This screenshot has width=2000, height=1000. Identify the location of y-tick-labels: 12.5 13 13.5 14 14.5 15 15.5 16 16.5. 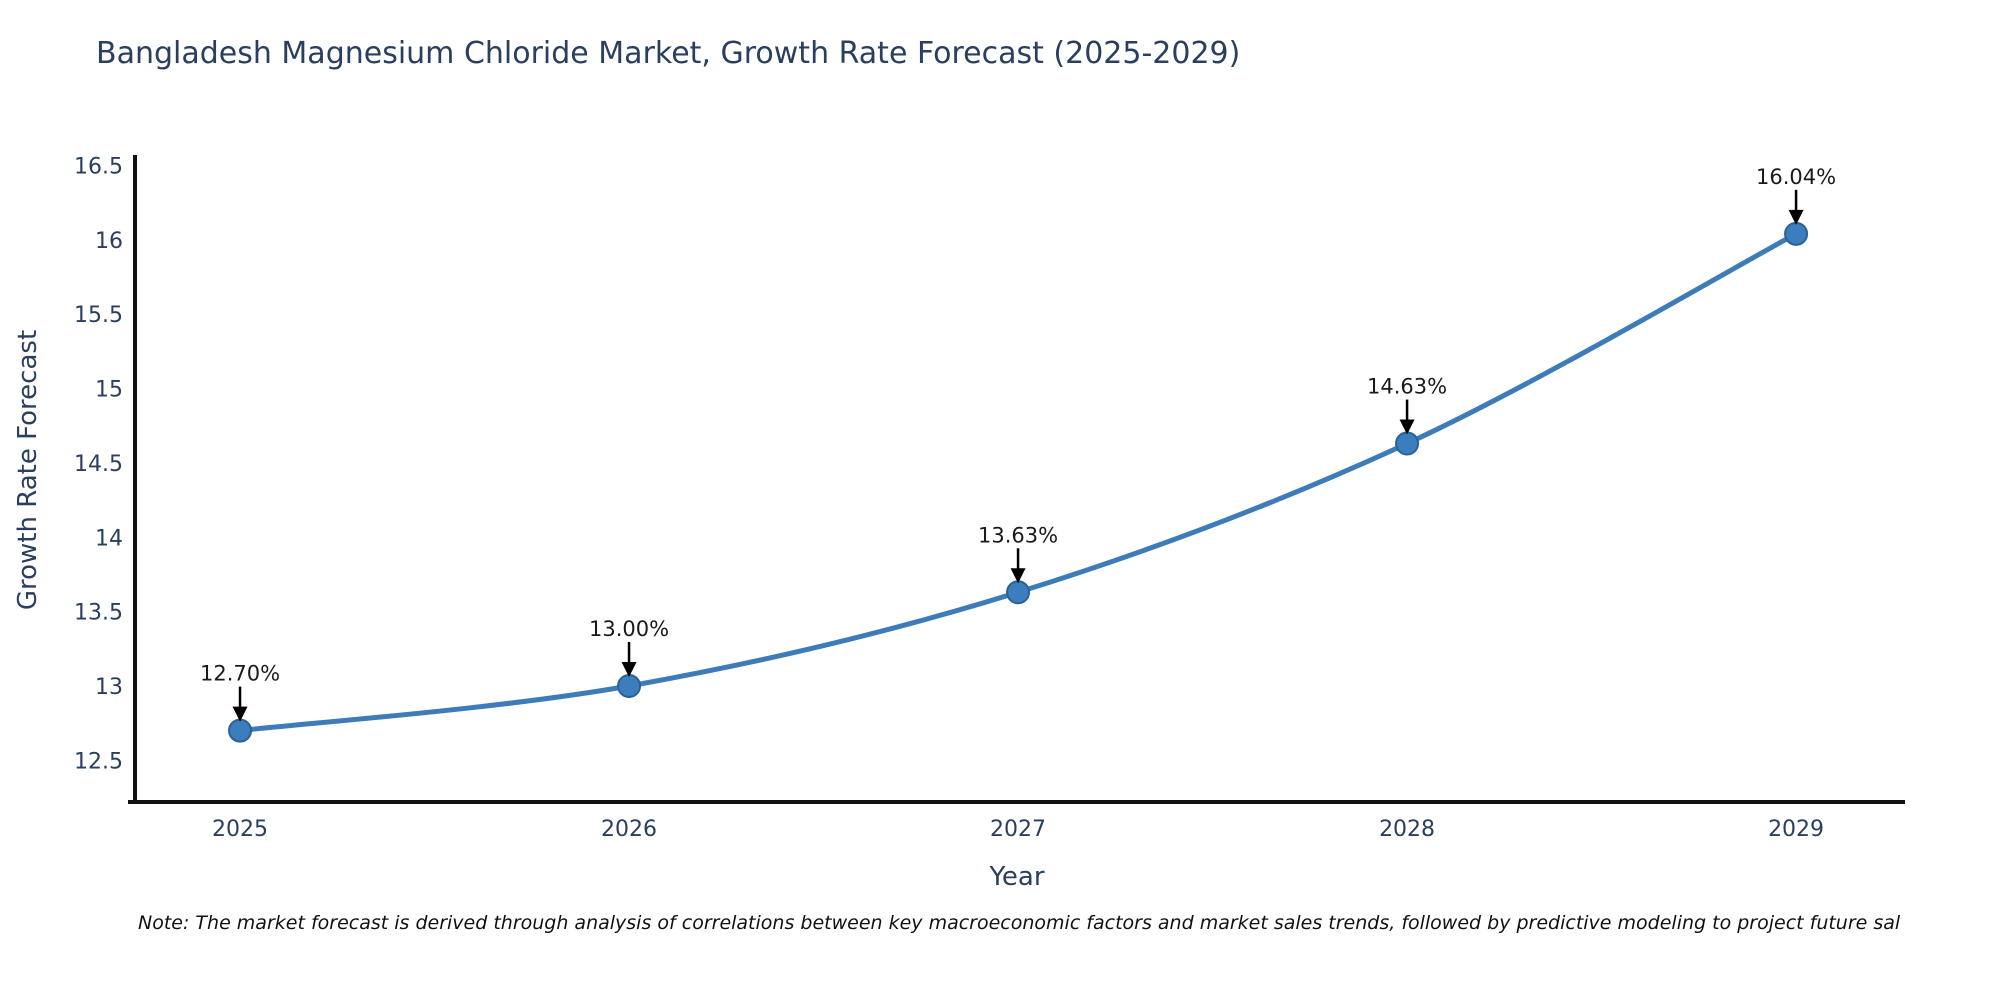
(98, 464).